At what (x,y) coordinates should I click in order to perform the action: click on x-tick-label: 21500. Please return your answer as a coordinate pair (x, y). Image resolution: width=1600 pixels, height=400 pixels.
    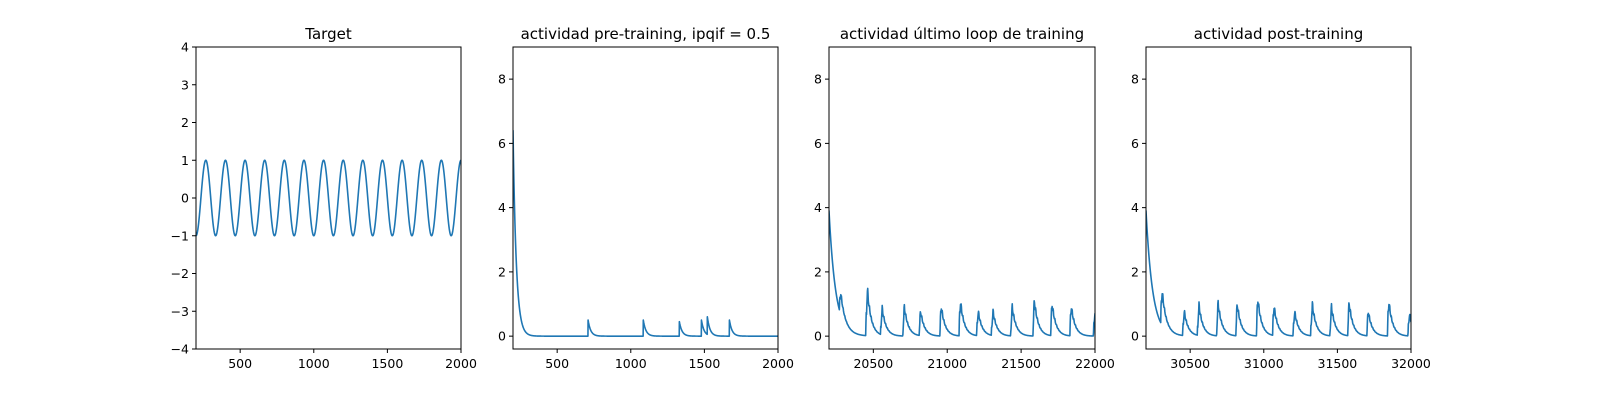
    Looking at the image, I should click on (1021, 363).